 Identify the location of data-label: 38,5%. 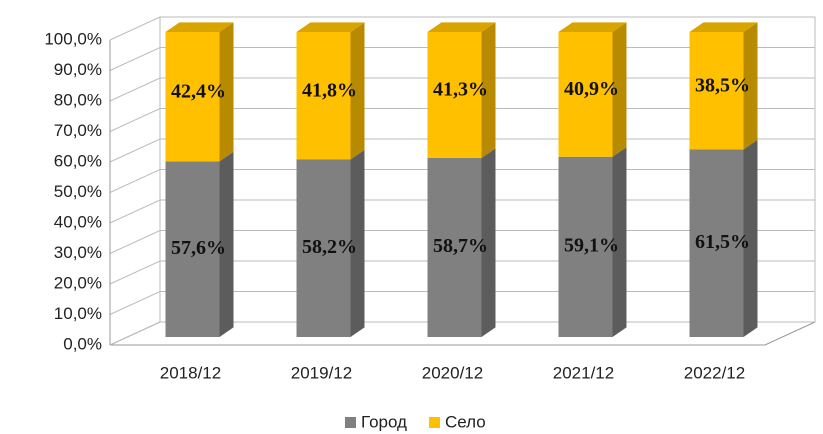
(722, 85).